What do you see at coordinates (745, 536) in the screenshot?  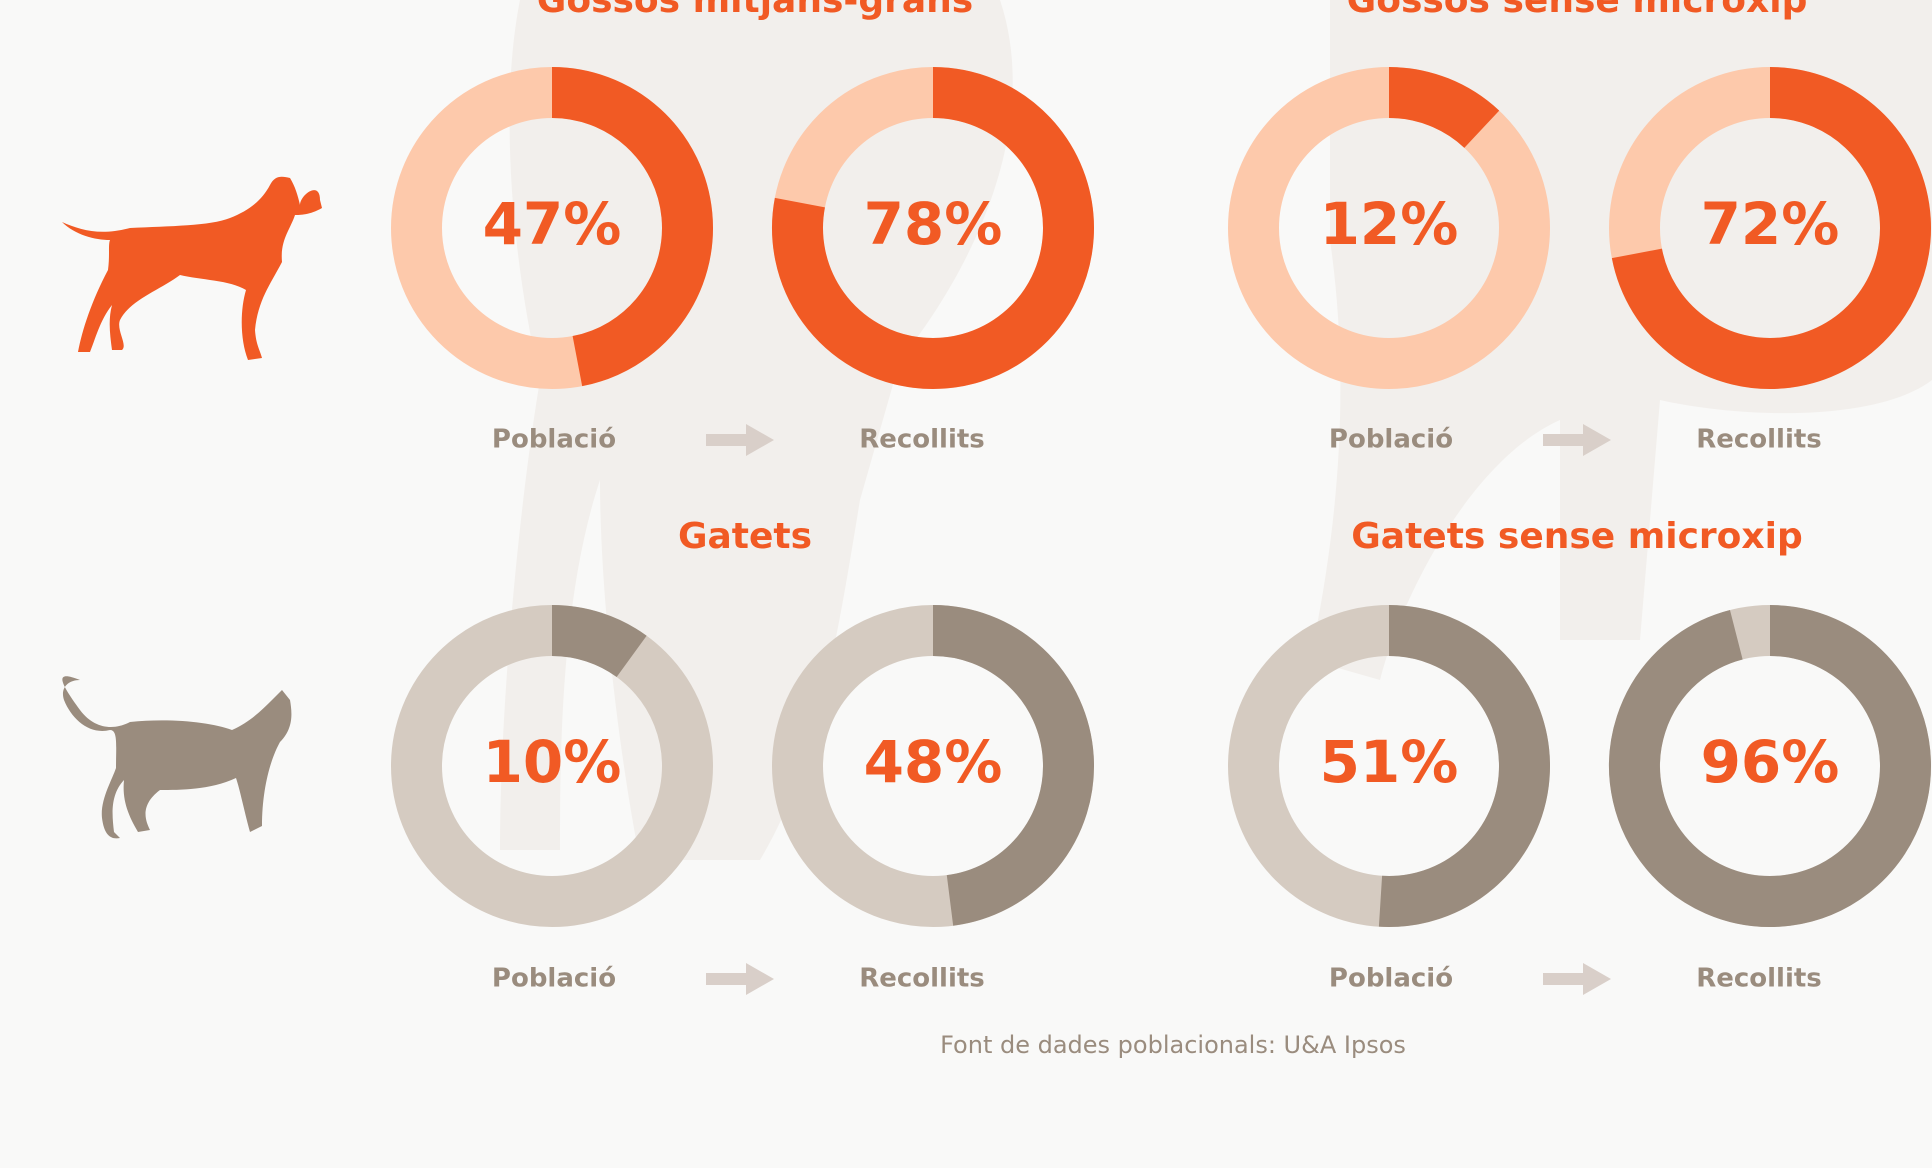 I see `chart-title: Gatets` at bounding box center [745, 536].